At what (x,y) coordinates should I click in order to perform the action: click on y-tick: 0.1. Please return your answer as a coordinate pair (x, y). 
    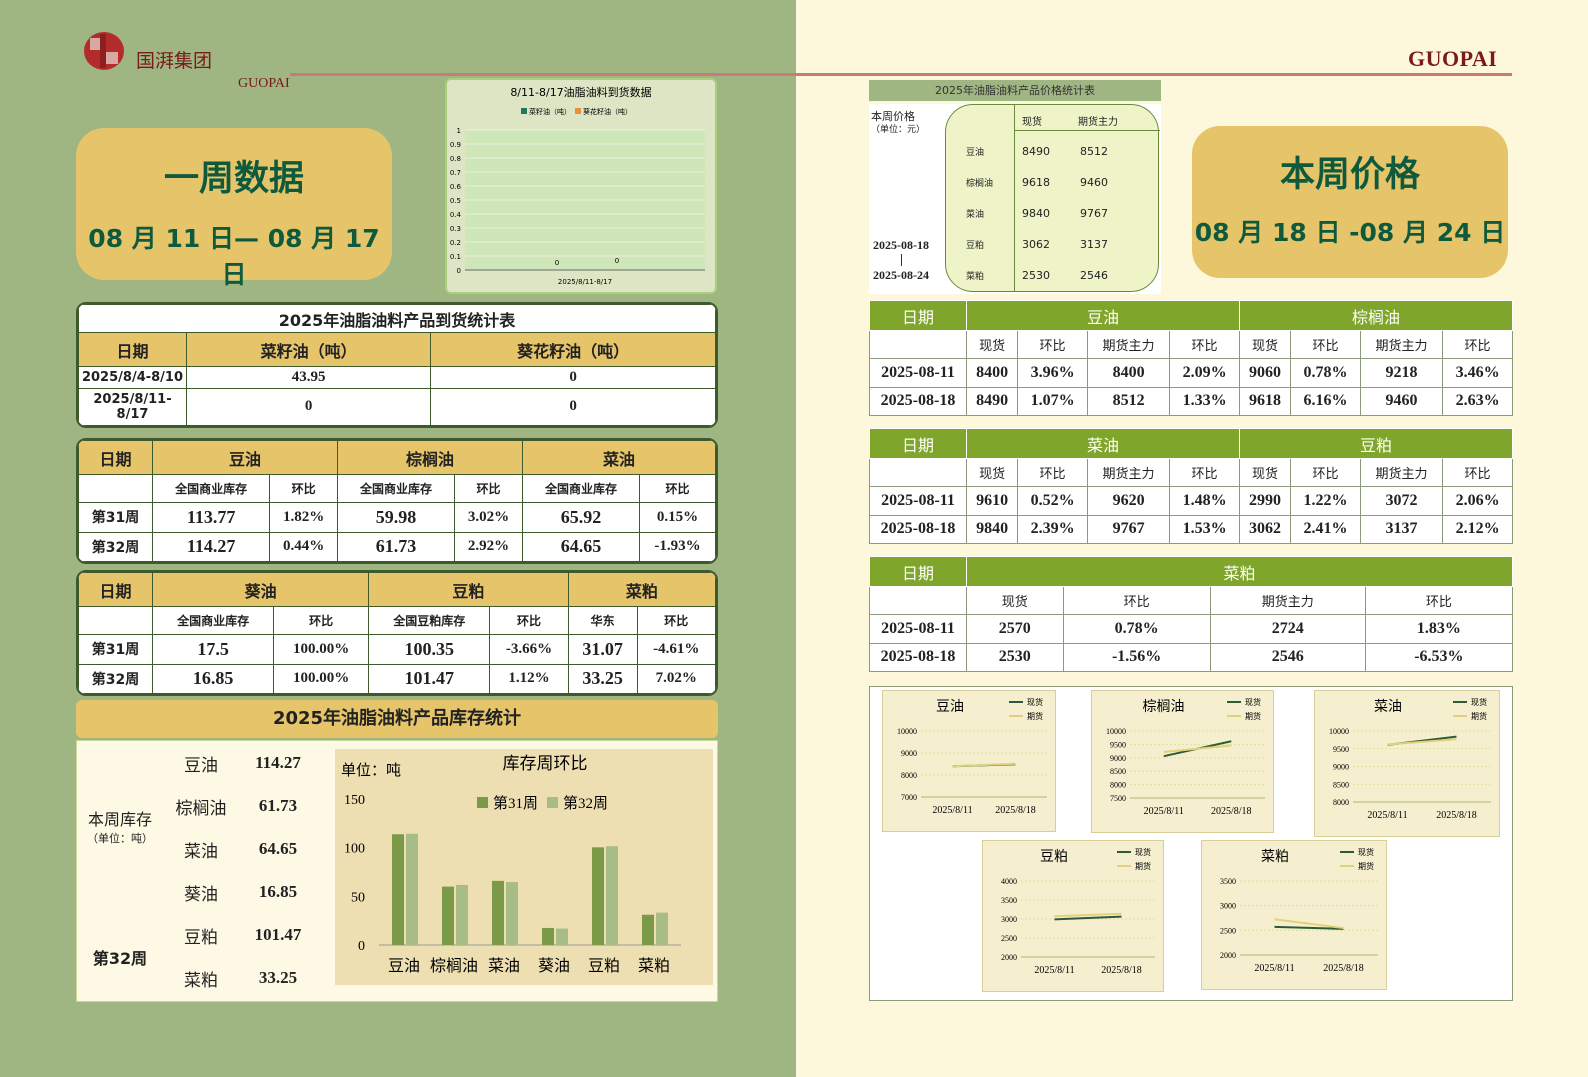
    Looking at the image, I should click on (455, 257).